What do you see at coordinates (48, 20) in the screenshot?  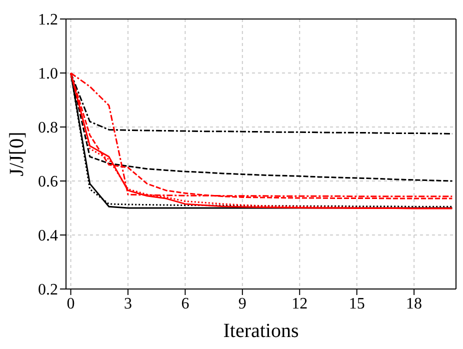 I see `y-tick-label: 1.2` at bounding box center [48, 20].